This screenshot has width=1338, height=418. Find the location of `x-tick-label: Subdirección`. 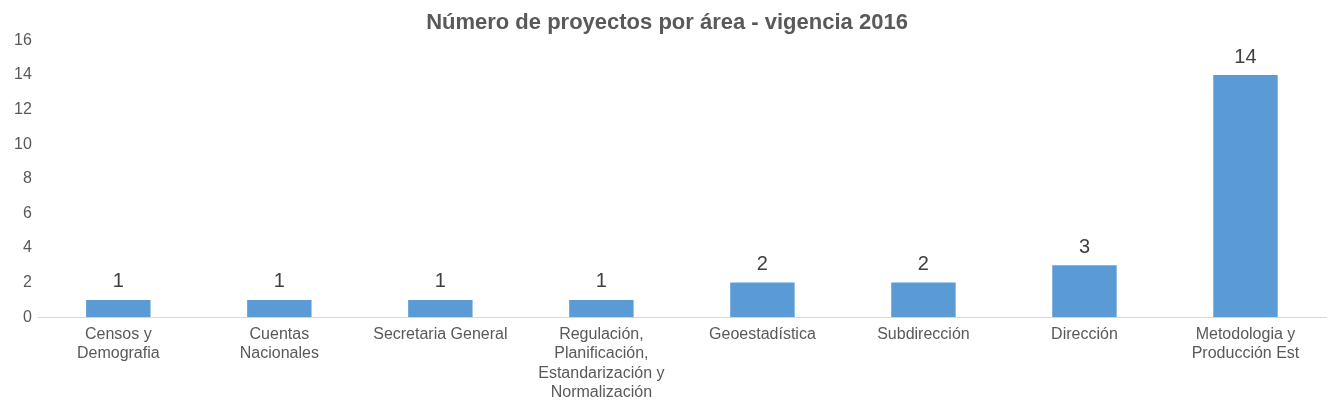

x-tick-label: Subdirección is located at coordinates (923, 334).